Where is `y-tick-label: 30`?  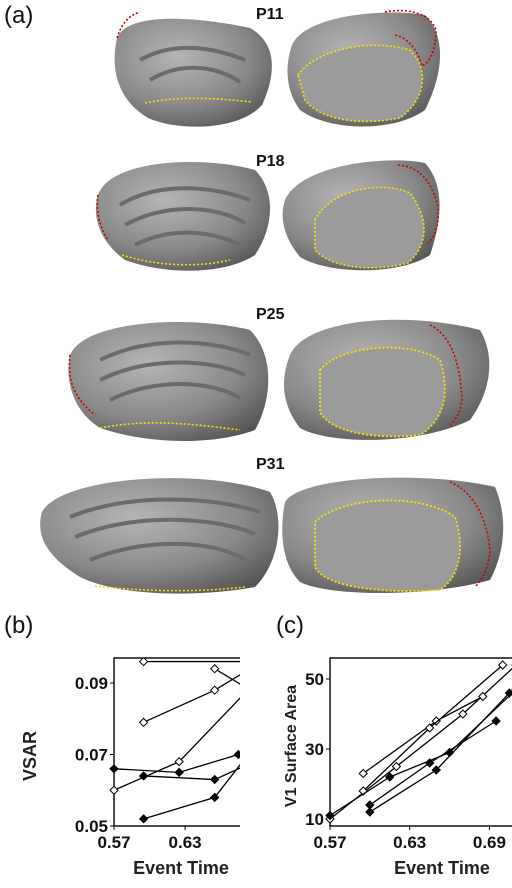 y-tick-label: 30 is located at coordinates (314, 749).